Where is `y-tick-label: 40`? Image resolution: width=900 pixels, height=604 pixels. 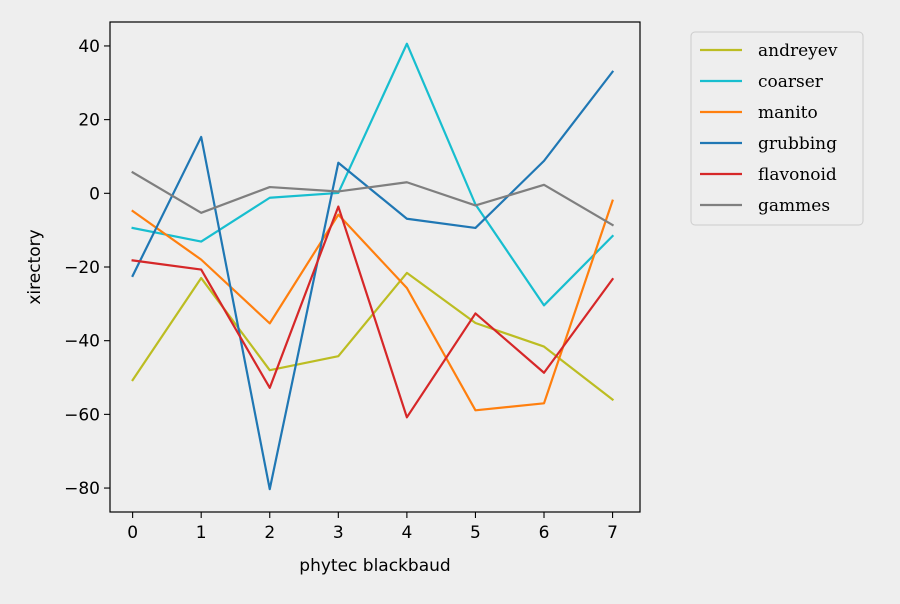
y-tick-label: 40 is located at coordinates (89, 47).